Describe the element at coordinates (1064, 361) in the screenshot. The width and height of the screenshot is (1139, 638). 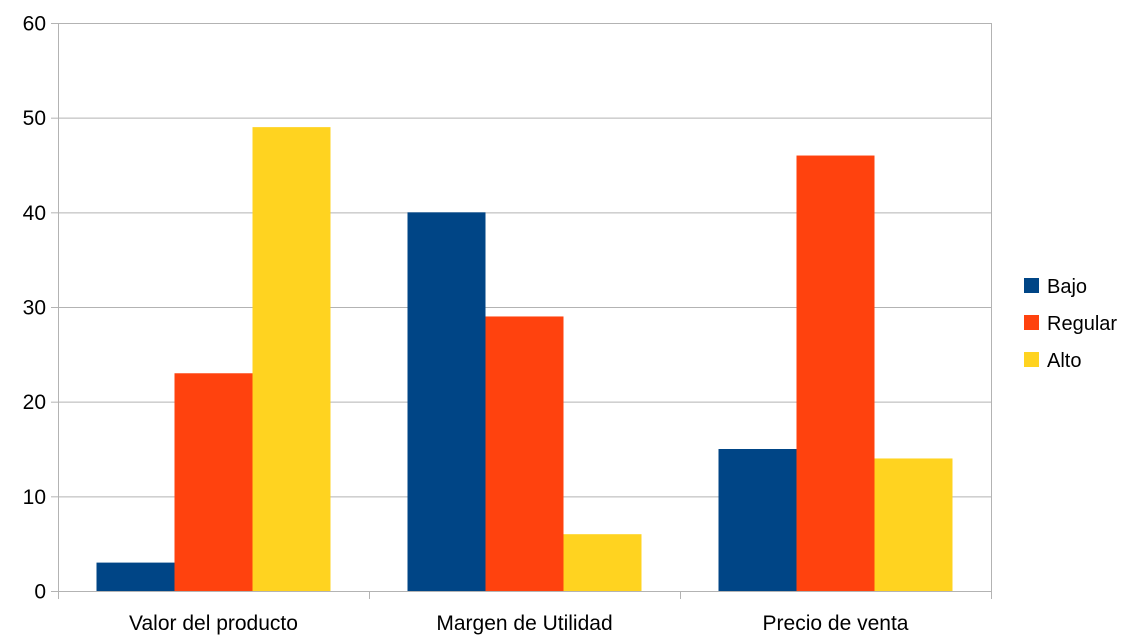
I see `legend-label-alto: Alto` at that location.